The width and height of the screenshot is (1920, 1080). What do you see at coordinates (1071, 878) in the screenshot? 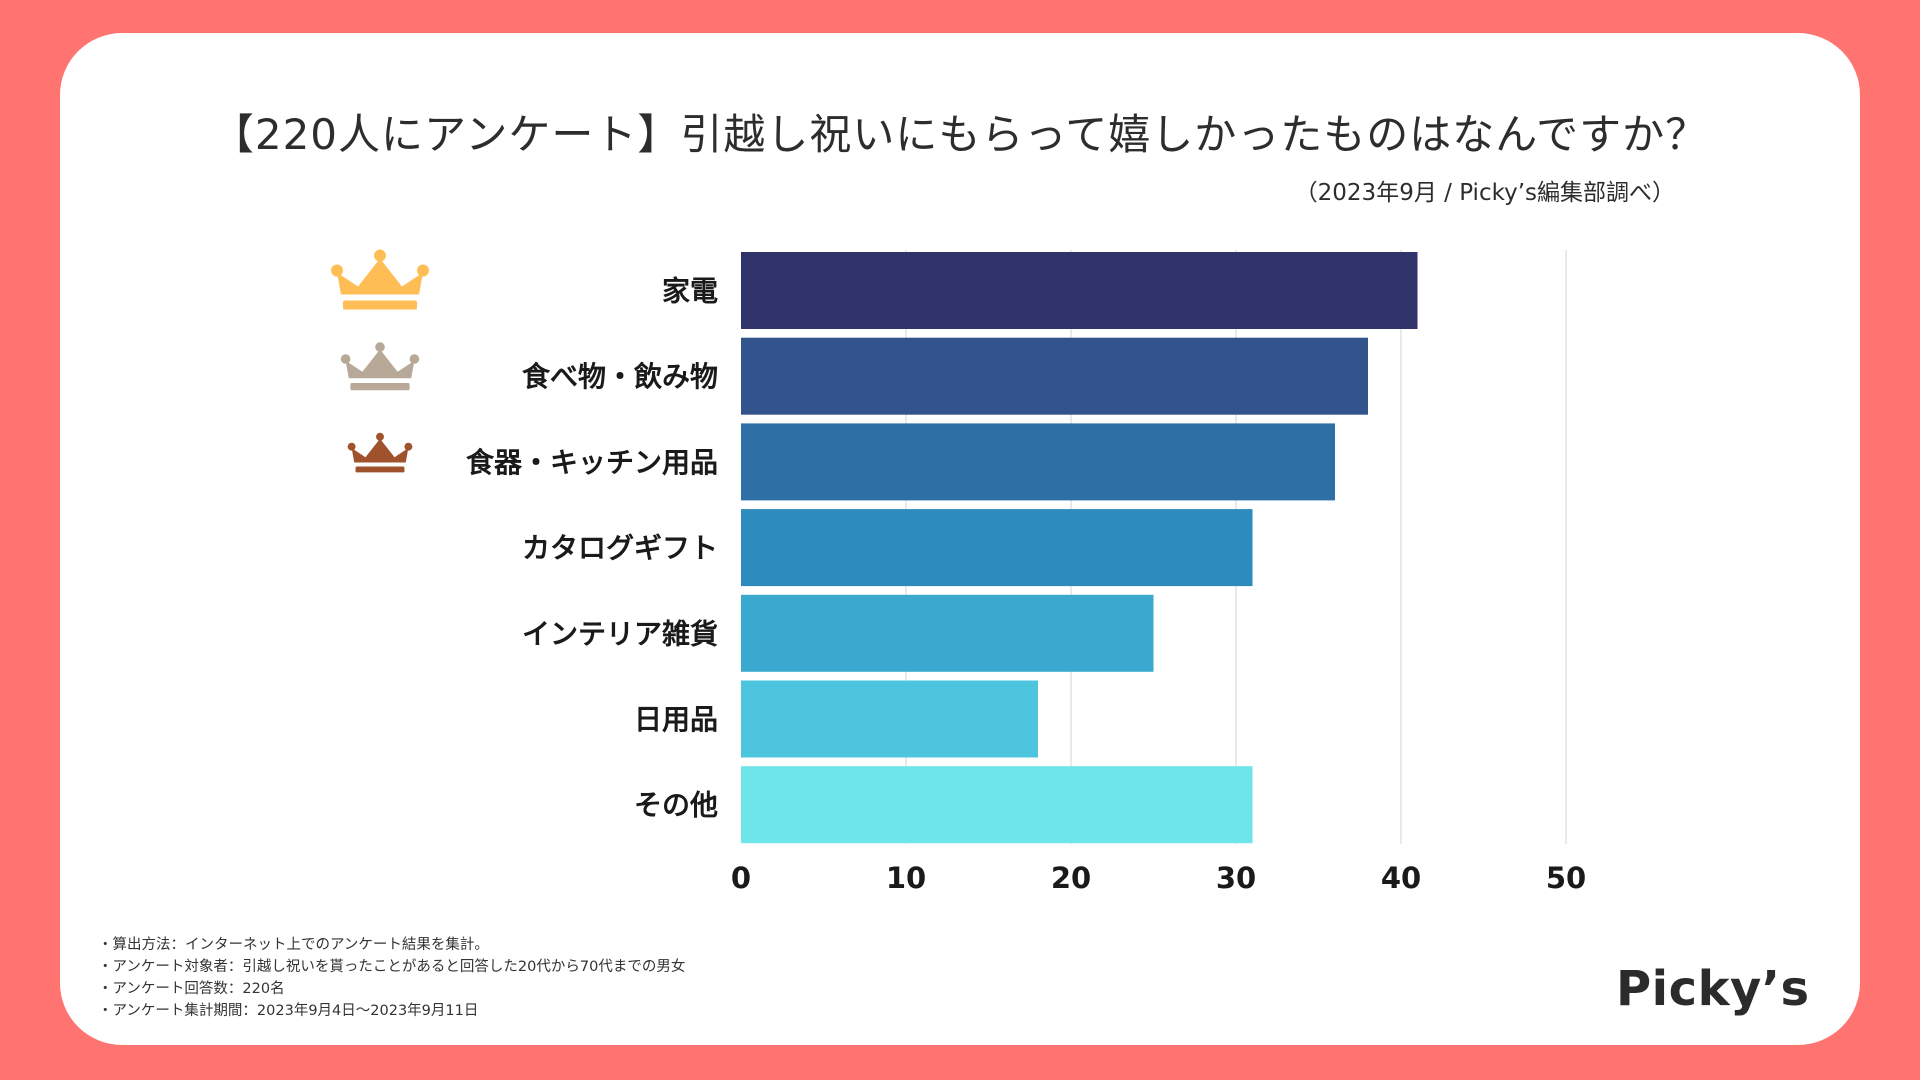
I see `x-tick-label-2: 20` at bounding box center [1071, 878].